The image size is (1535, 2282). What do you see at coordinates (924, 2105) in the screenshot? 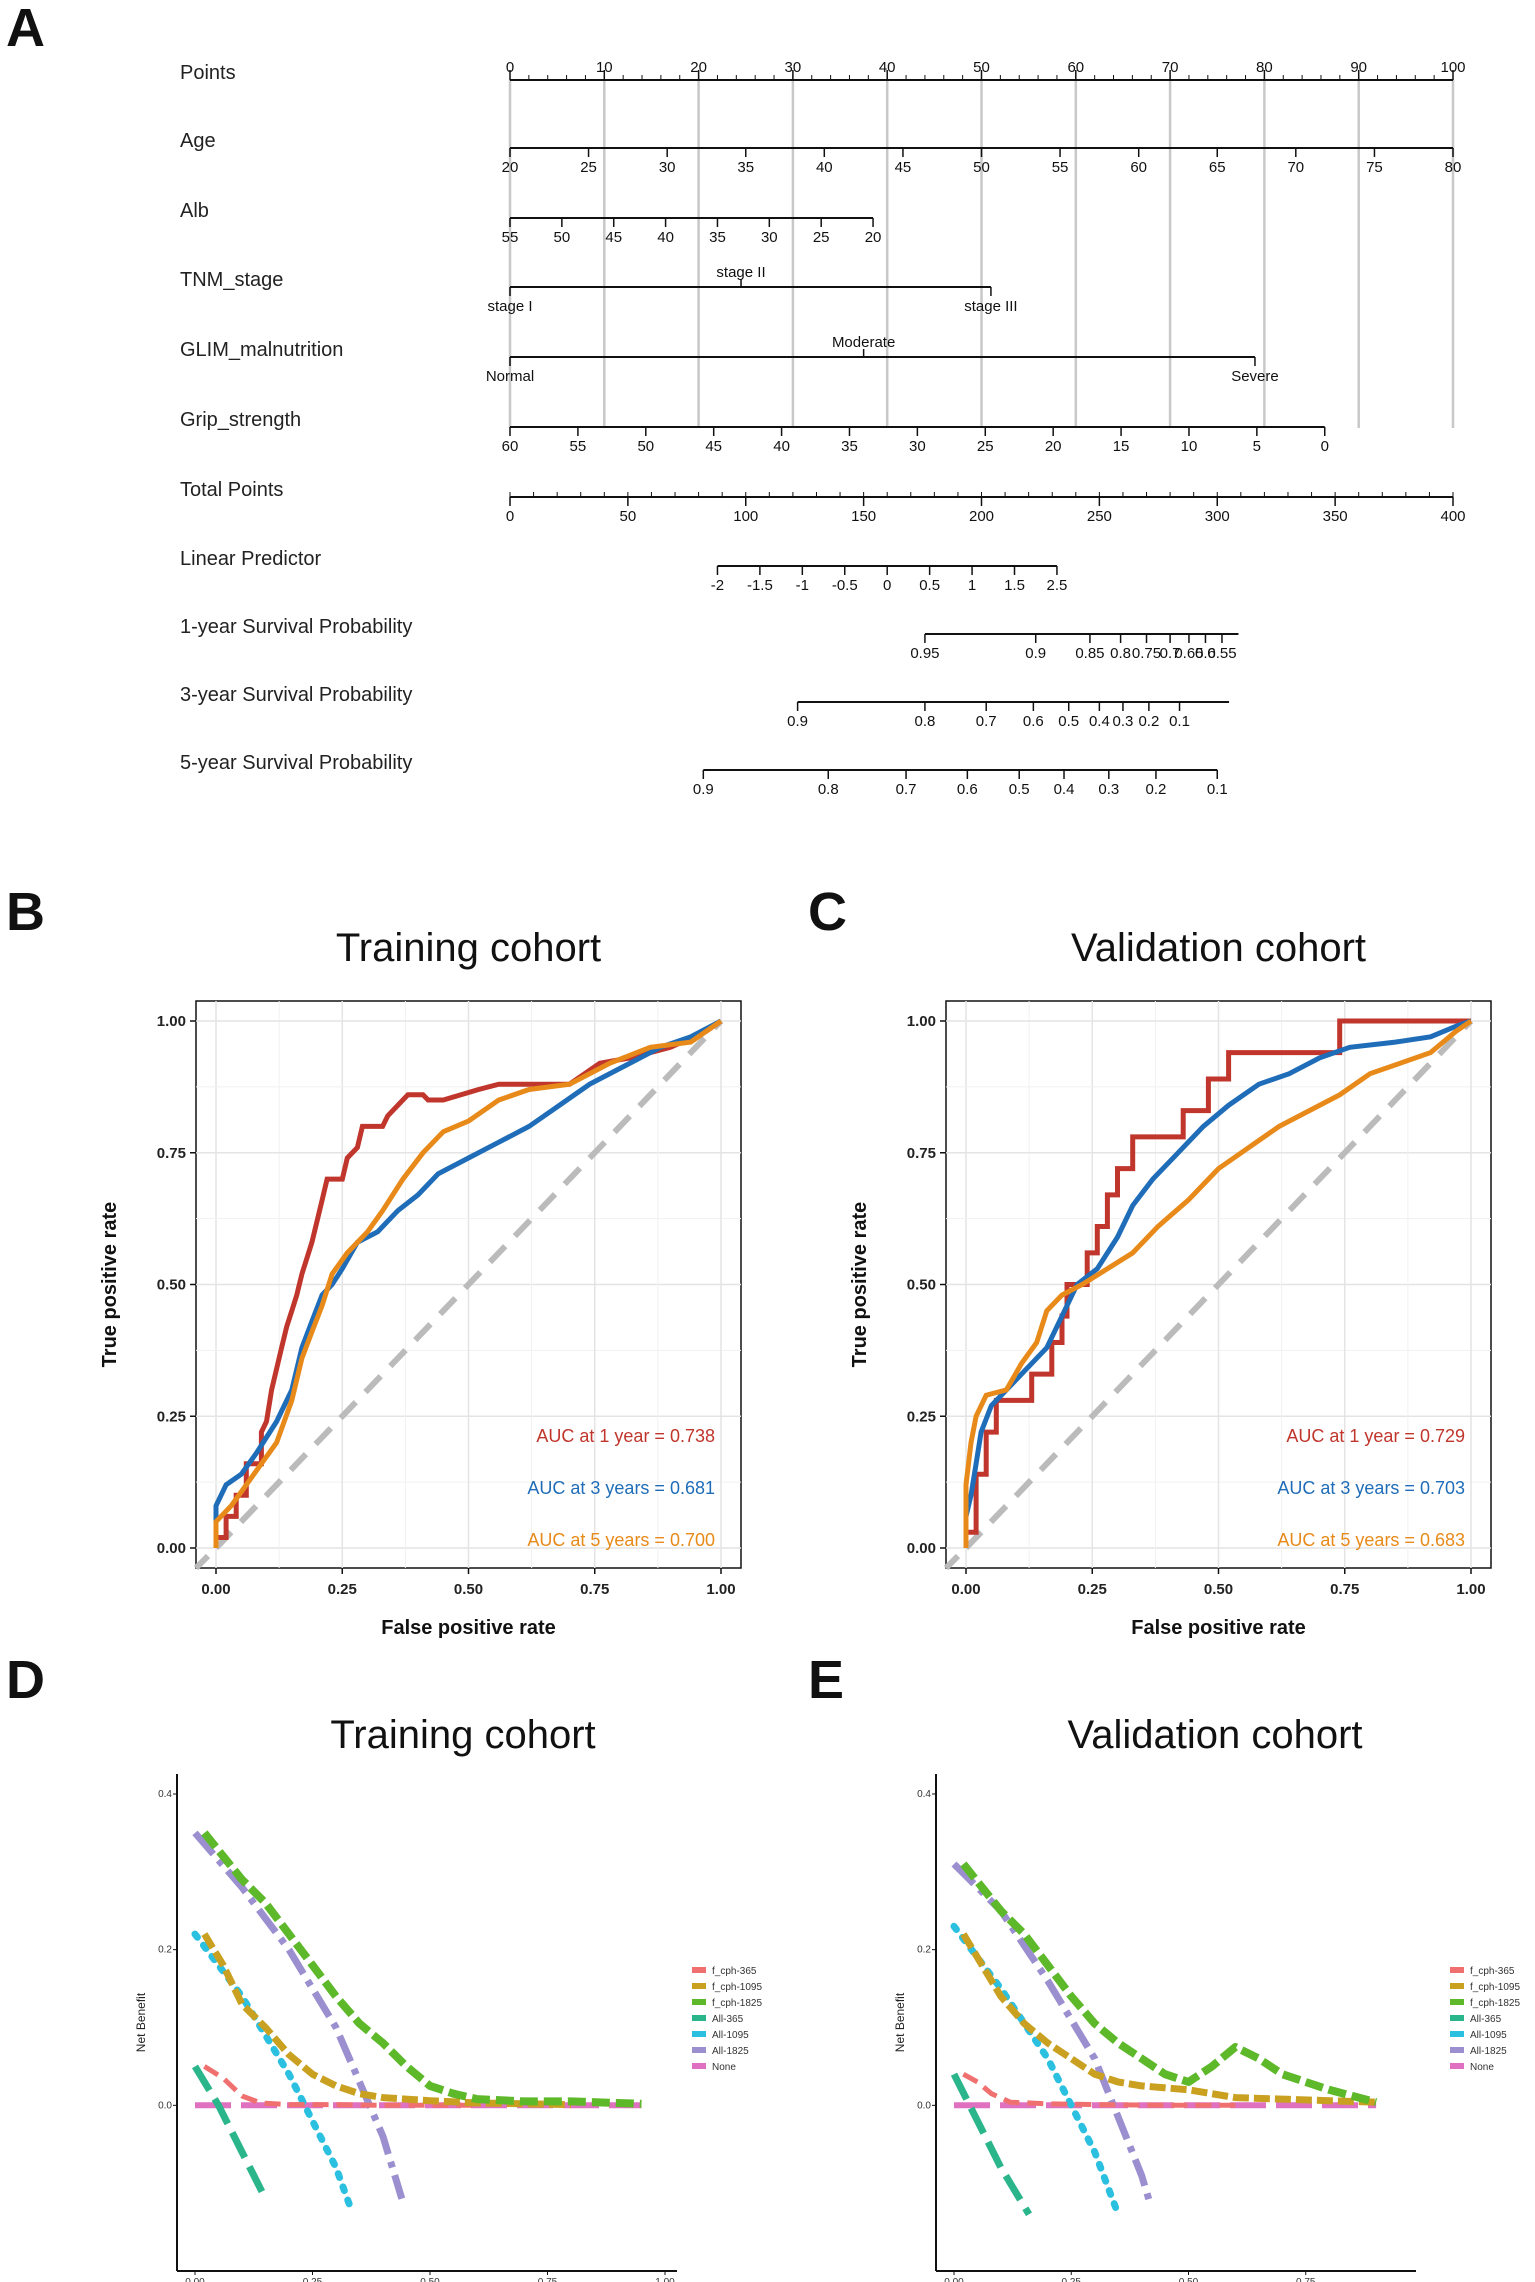
I see `dca-y-tick-label: 0.0` at bounding box center [924, 2105].